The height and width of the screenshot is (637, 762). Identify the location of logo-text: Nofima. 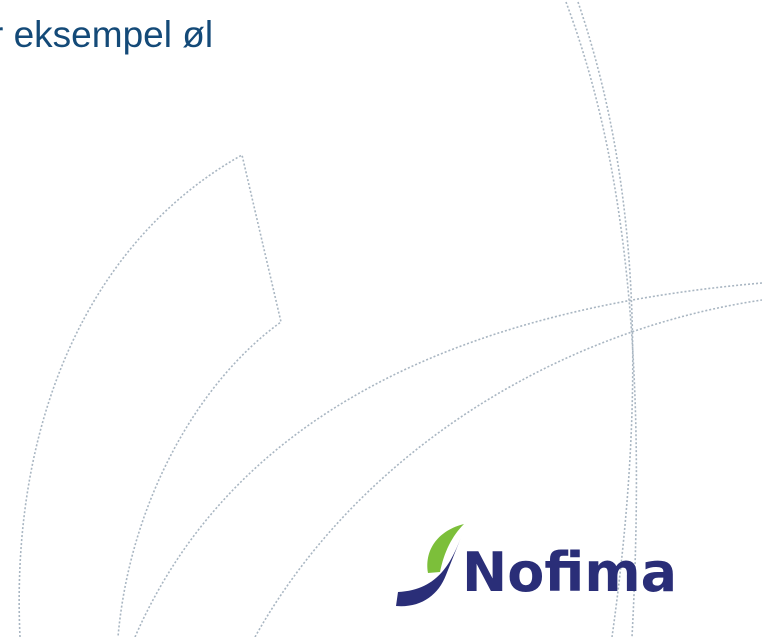
(569, 572).